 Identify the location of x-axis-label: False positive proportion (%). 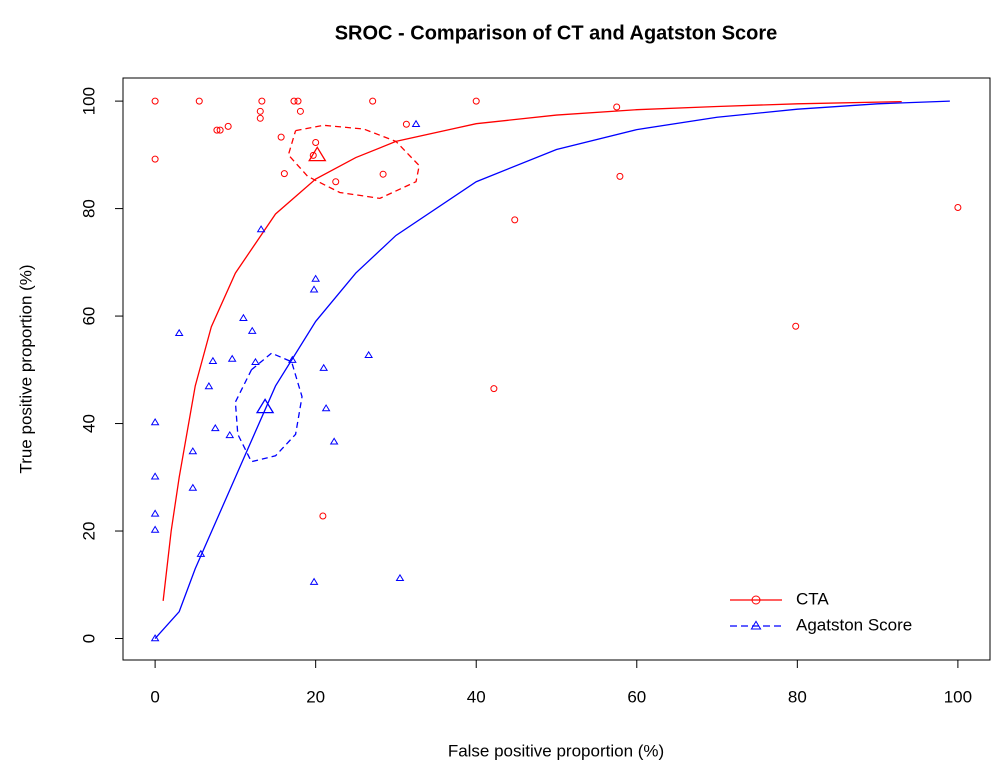
(556, 750).